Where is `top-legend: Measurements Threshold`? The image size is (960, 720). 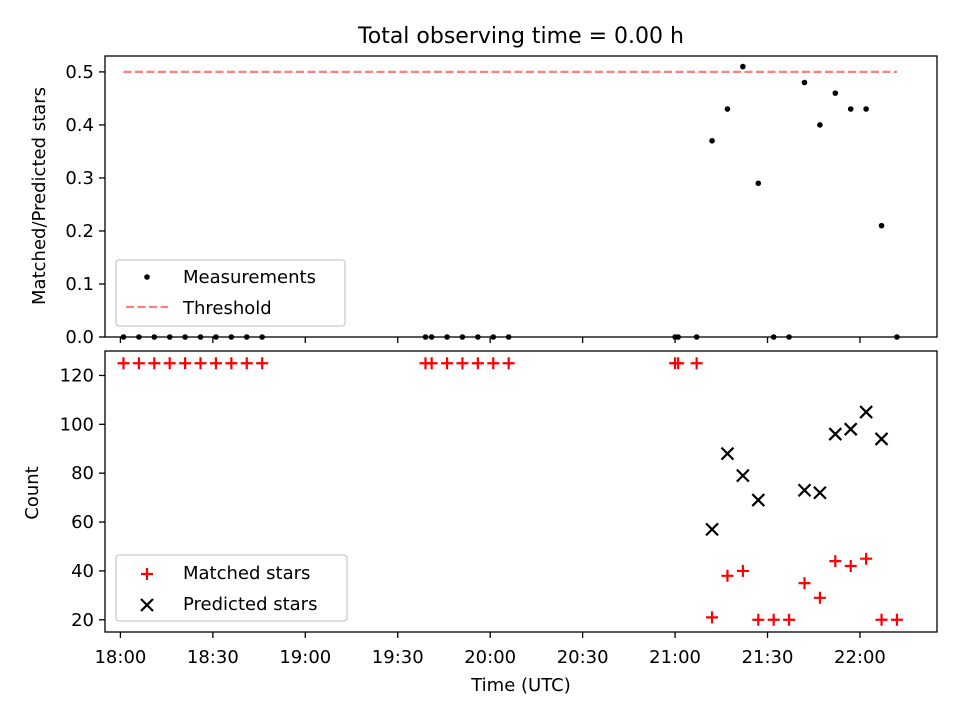
top-legend: Measurements Threshold is located at coordinates (230, 293).